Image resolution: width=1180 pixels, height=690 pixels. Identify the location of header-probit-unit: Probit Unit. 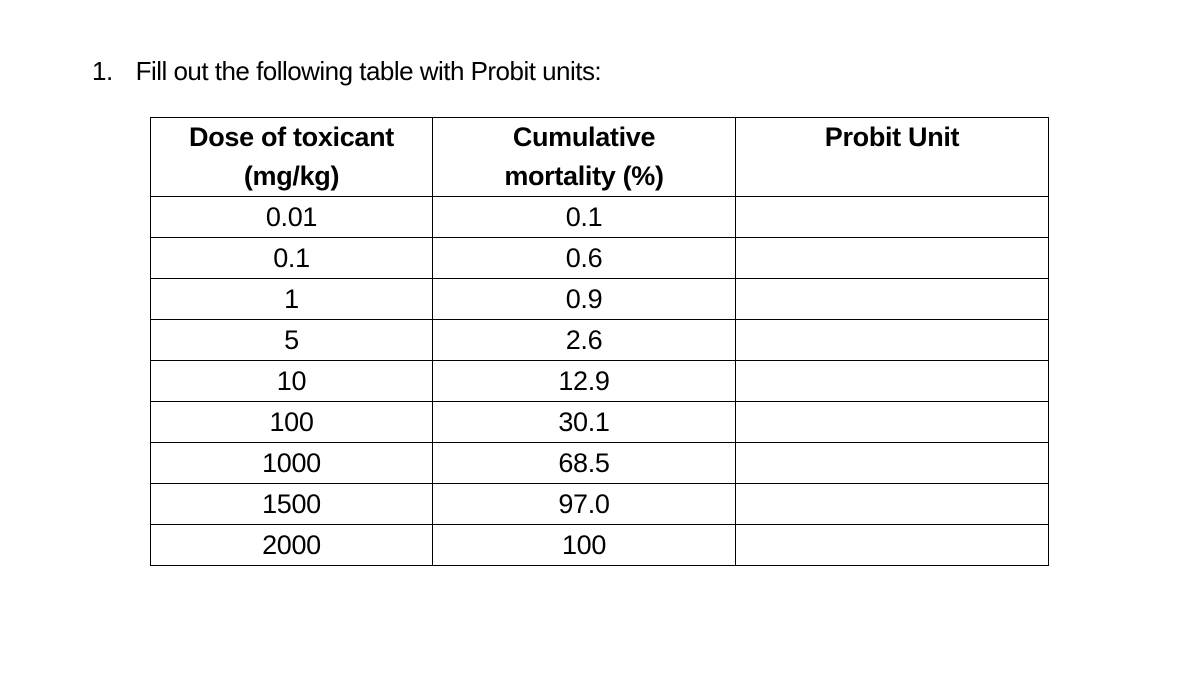
(892, 157).